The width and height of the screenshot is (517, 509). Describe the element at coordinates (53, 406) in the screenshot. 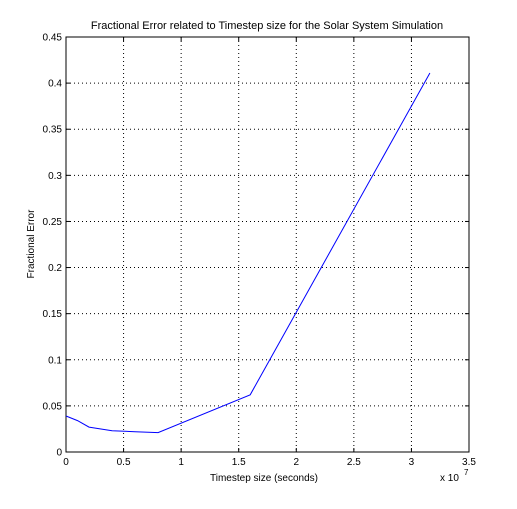

I see `y-tick-label: 0.05` at that location.